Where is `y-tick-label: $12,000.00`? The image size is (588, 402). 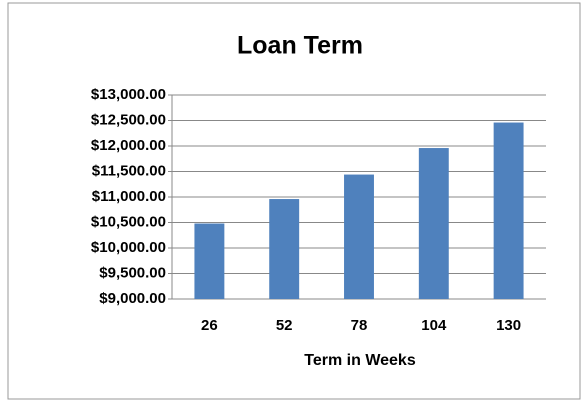 y-tick-label: $12,000.00 is located at coordinates (128, 145).